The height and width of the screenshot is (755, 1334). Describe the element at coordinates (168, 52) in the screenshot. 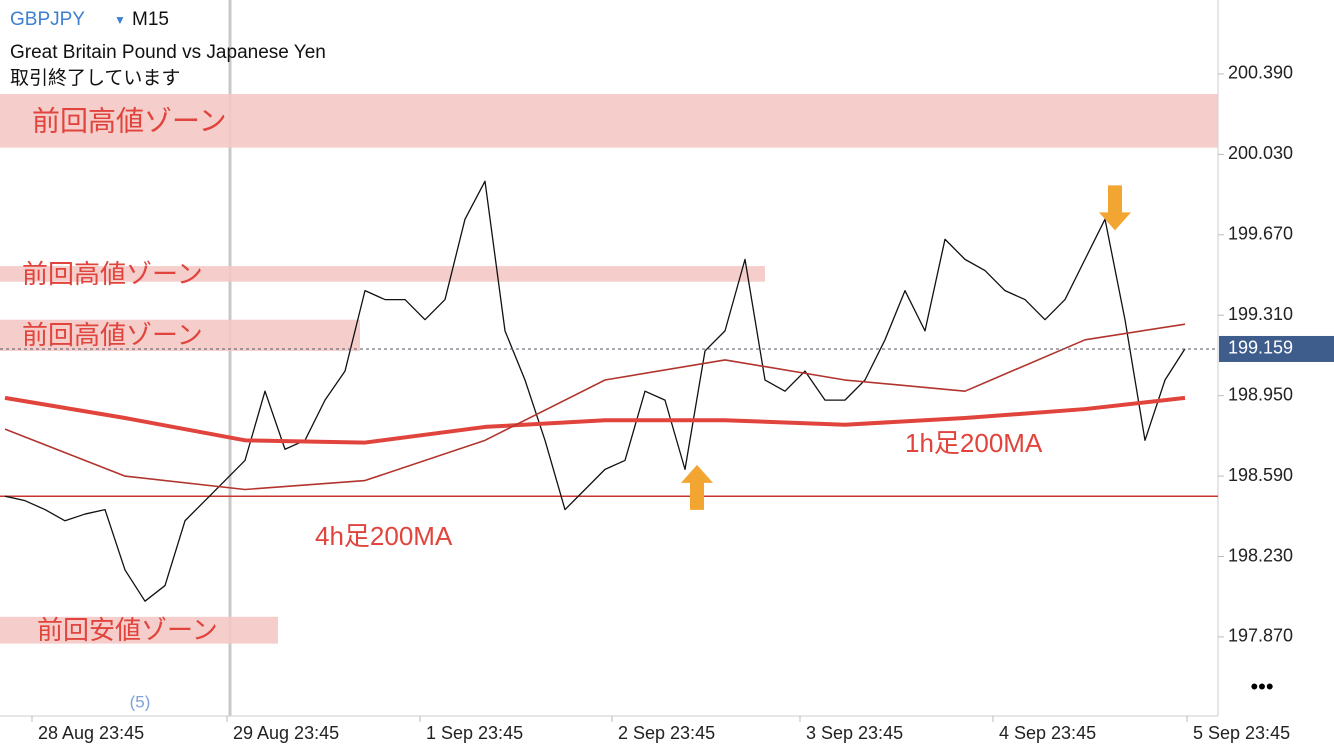

I see `subtitle: Great Britain Pound vs Japanese Yen` at that location.